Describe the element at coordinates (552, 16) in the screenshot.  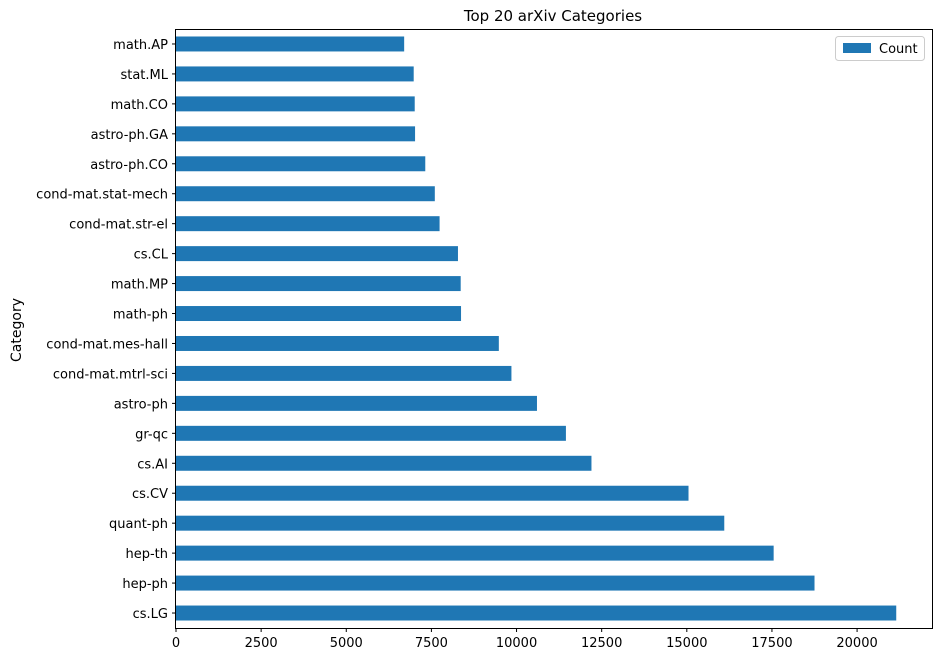
I see `chart-title: Top 20 arXiv Categories` at that location.